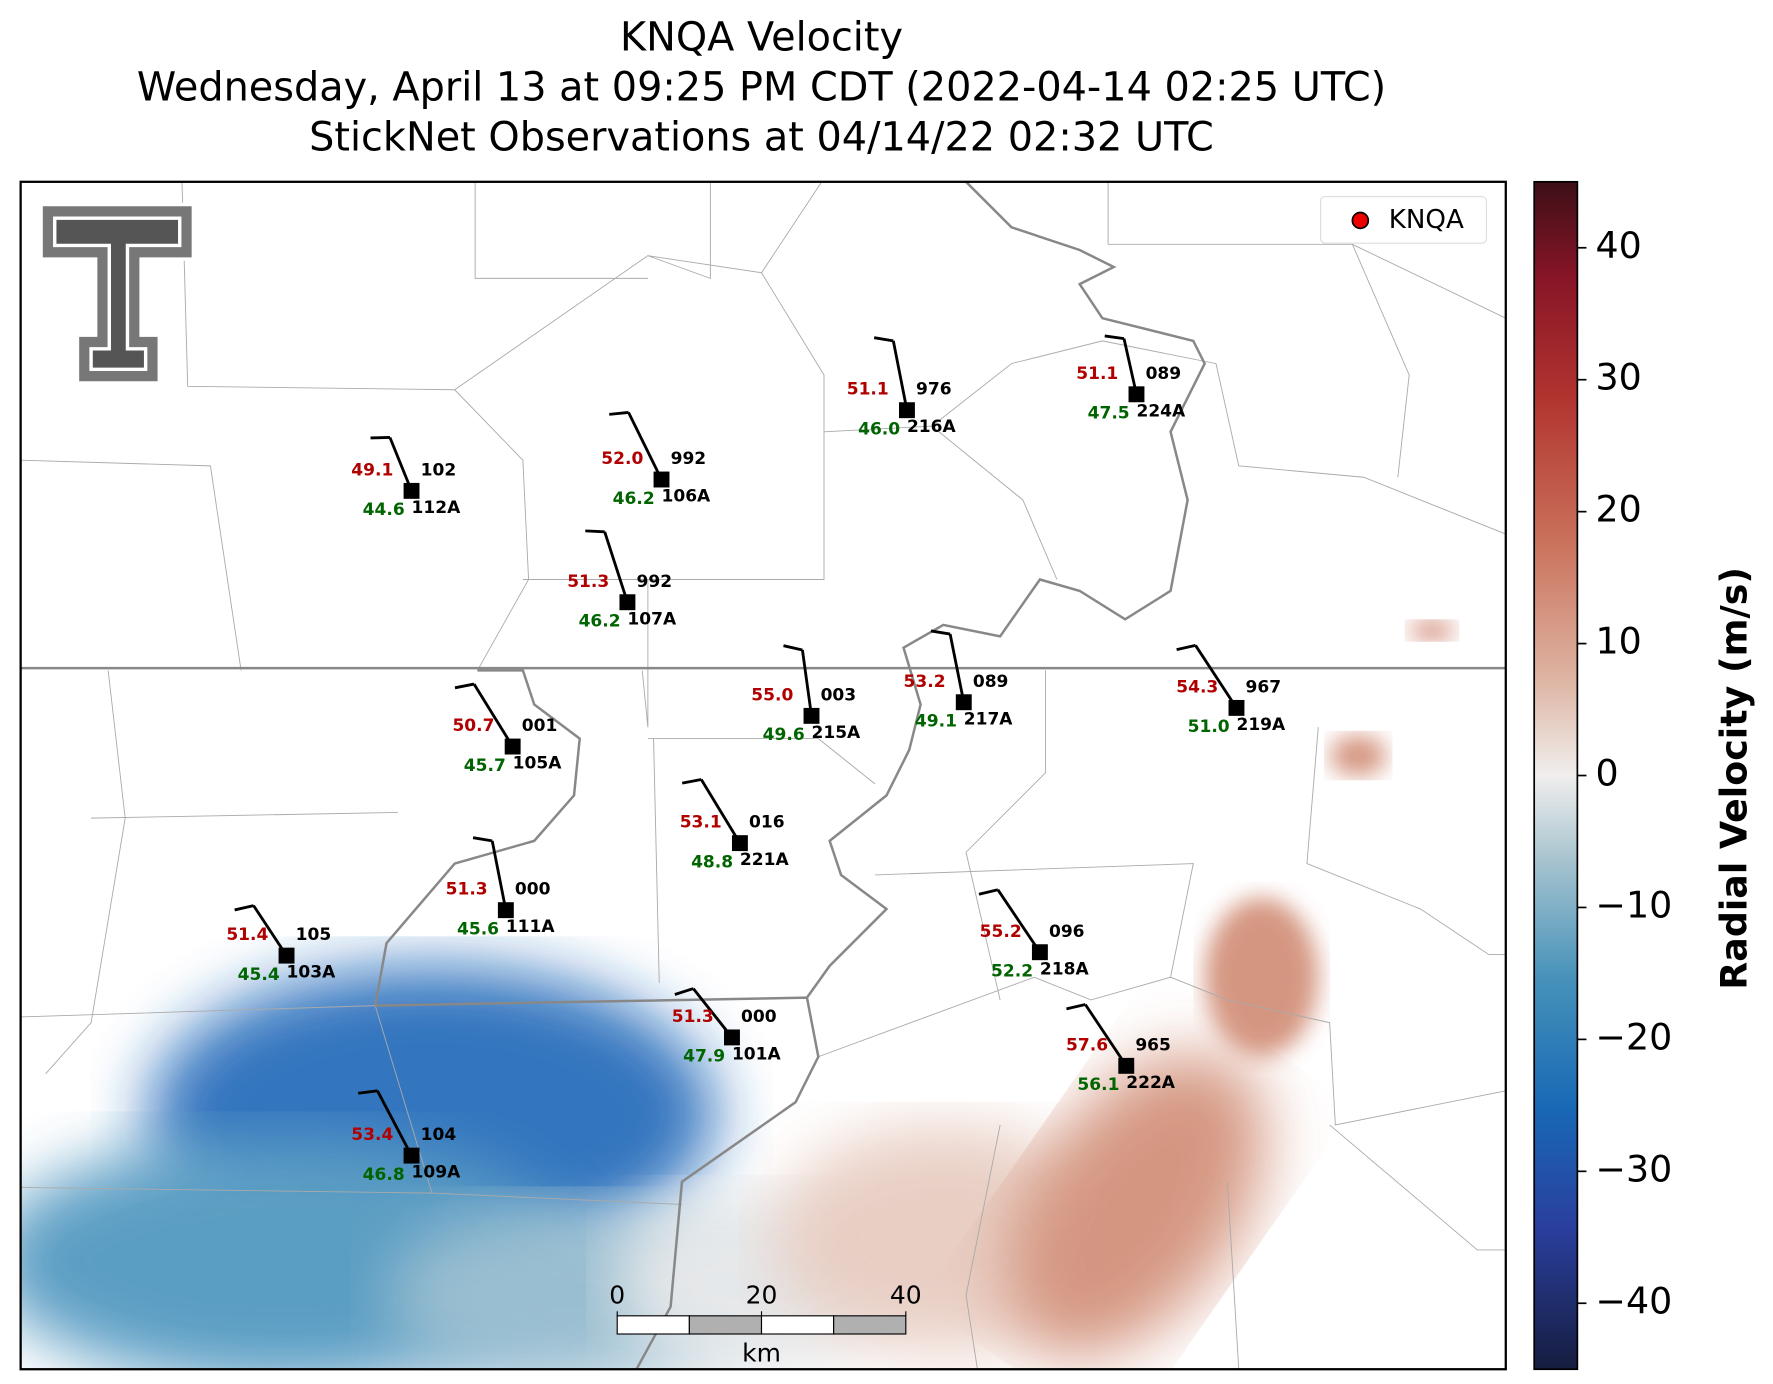  I want to click on university-logo, so click(117, 293).